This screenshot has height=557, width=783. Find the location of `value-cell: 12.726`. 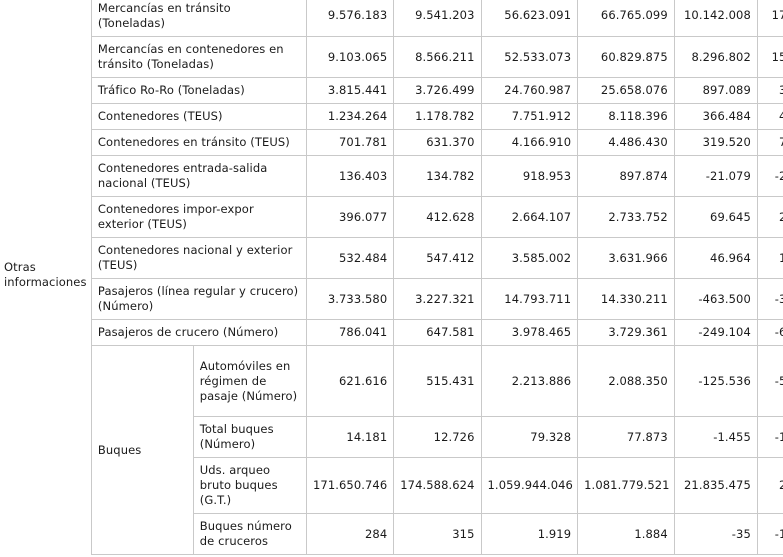

value-cell: 12.726 is located at coordinates (437, 437).